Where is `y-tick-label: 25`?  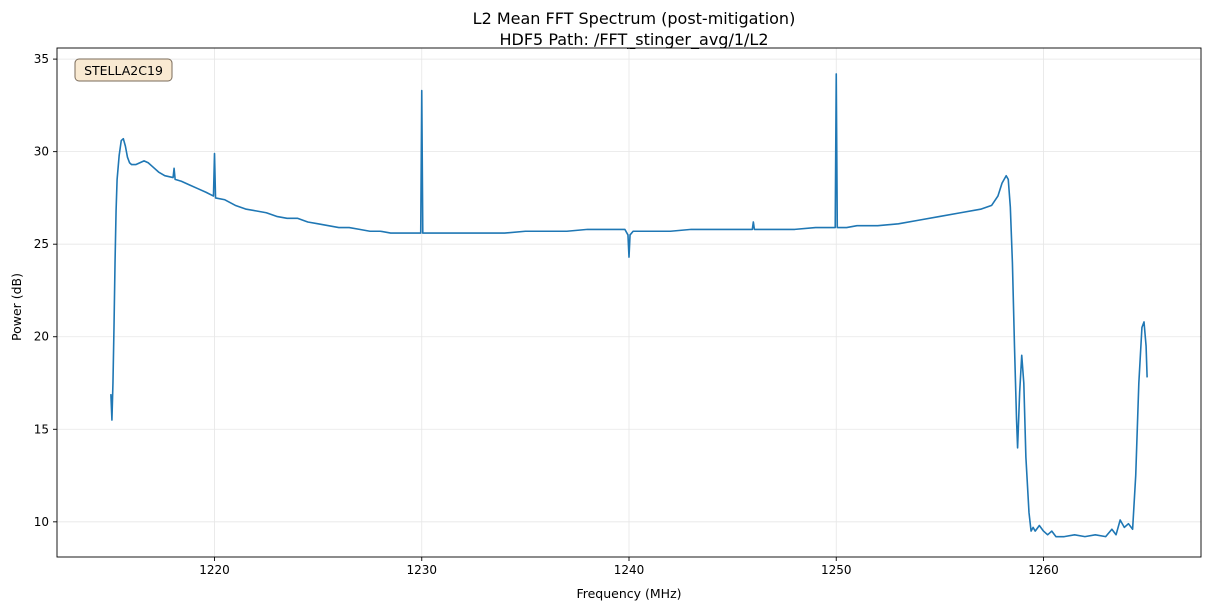 y-tick-label: 25 is located at coordinates (41, 244).